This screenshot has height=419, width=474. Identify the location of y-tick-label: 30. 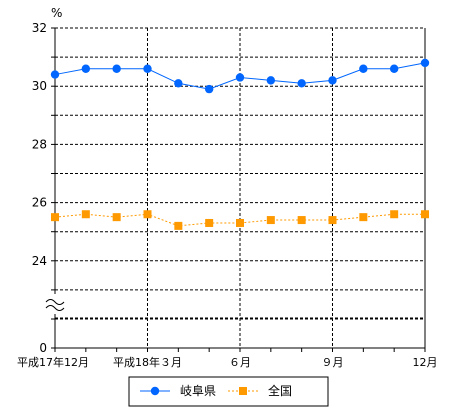
(39, 86).